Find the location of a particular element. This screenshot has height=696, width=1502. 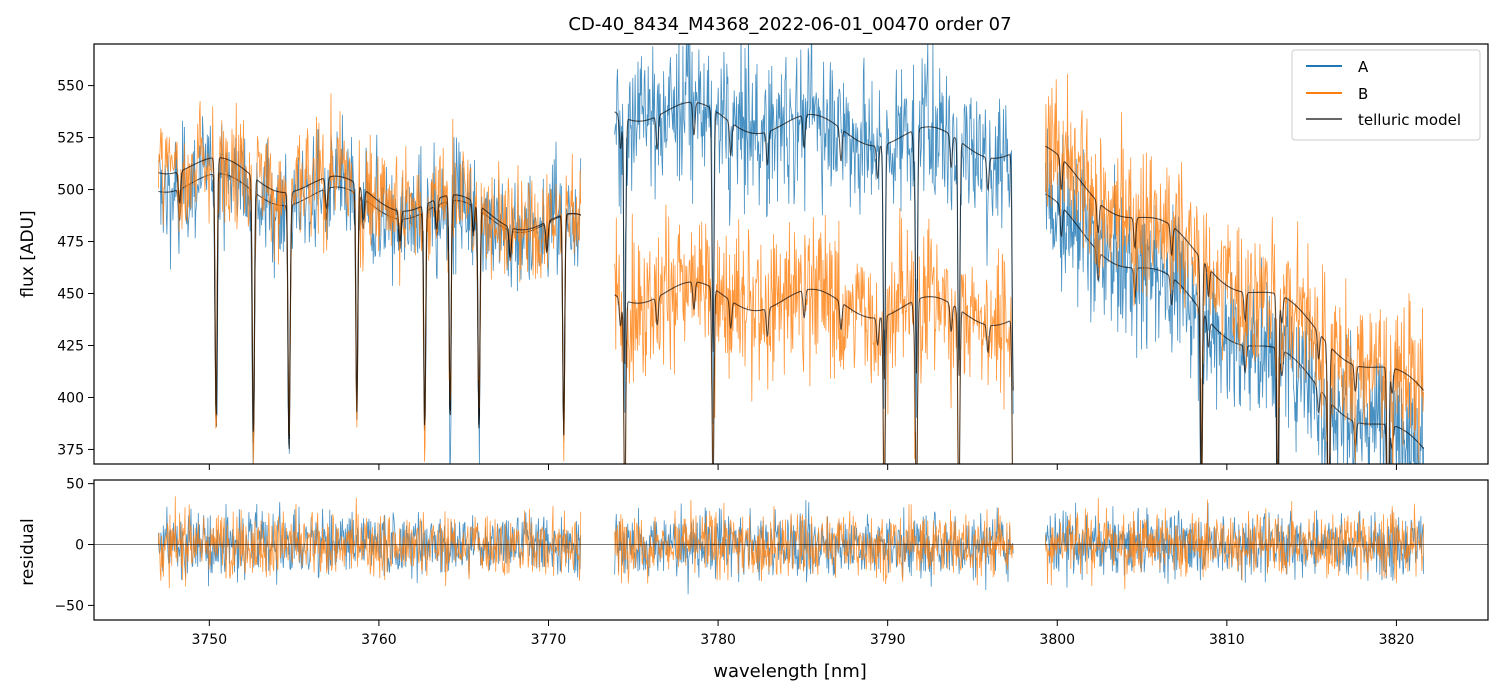

flux-y-tick-label: 475 is located at coordinates (70, 243).